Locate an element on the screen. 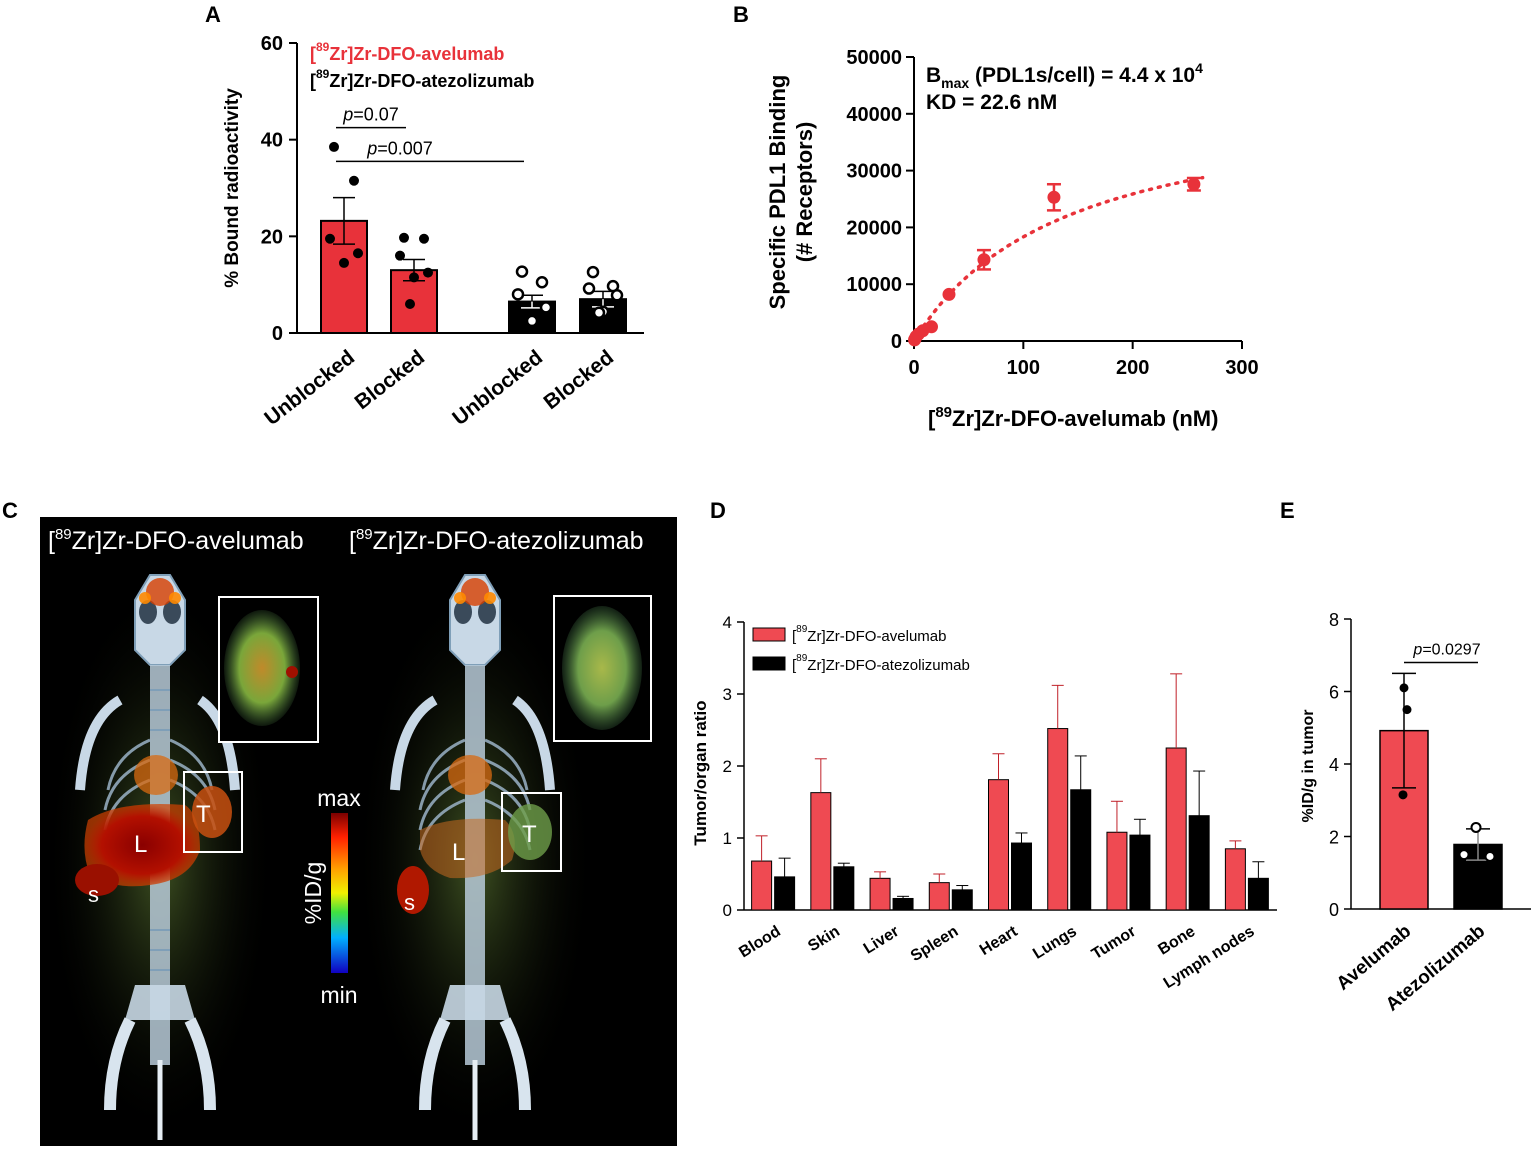 The width and height of the screenshot is (1536, 1153). tumor-box-right is located at coordinates (531, 832).